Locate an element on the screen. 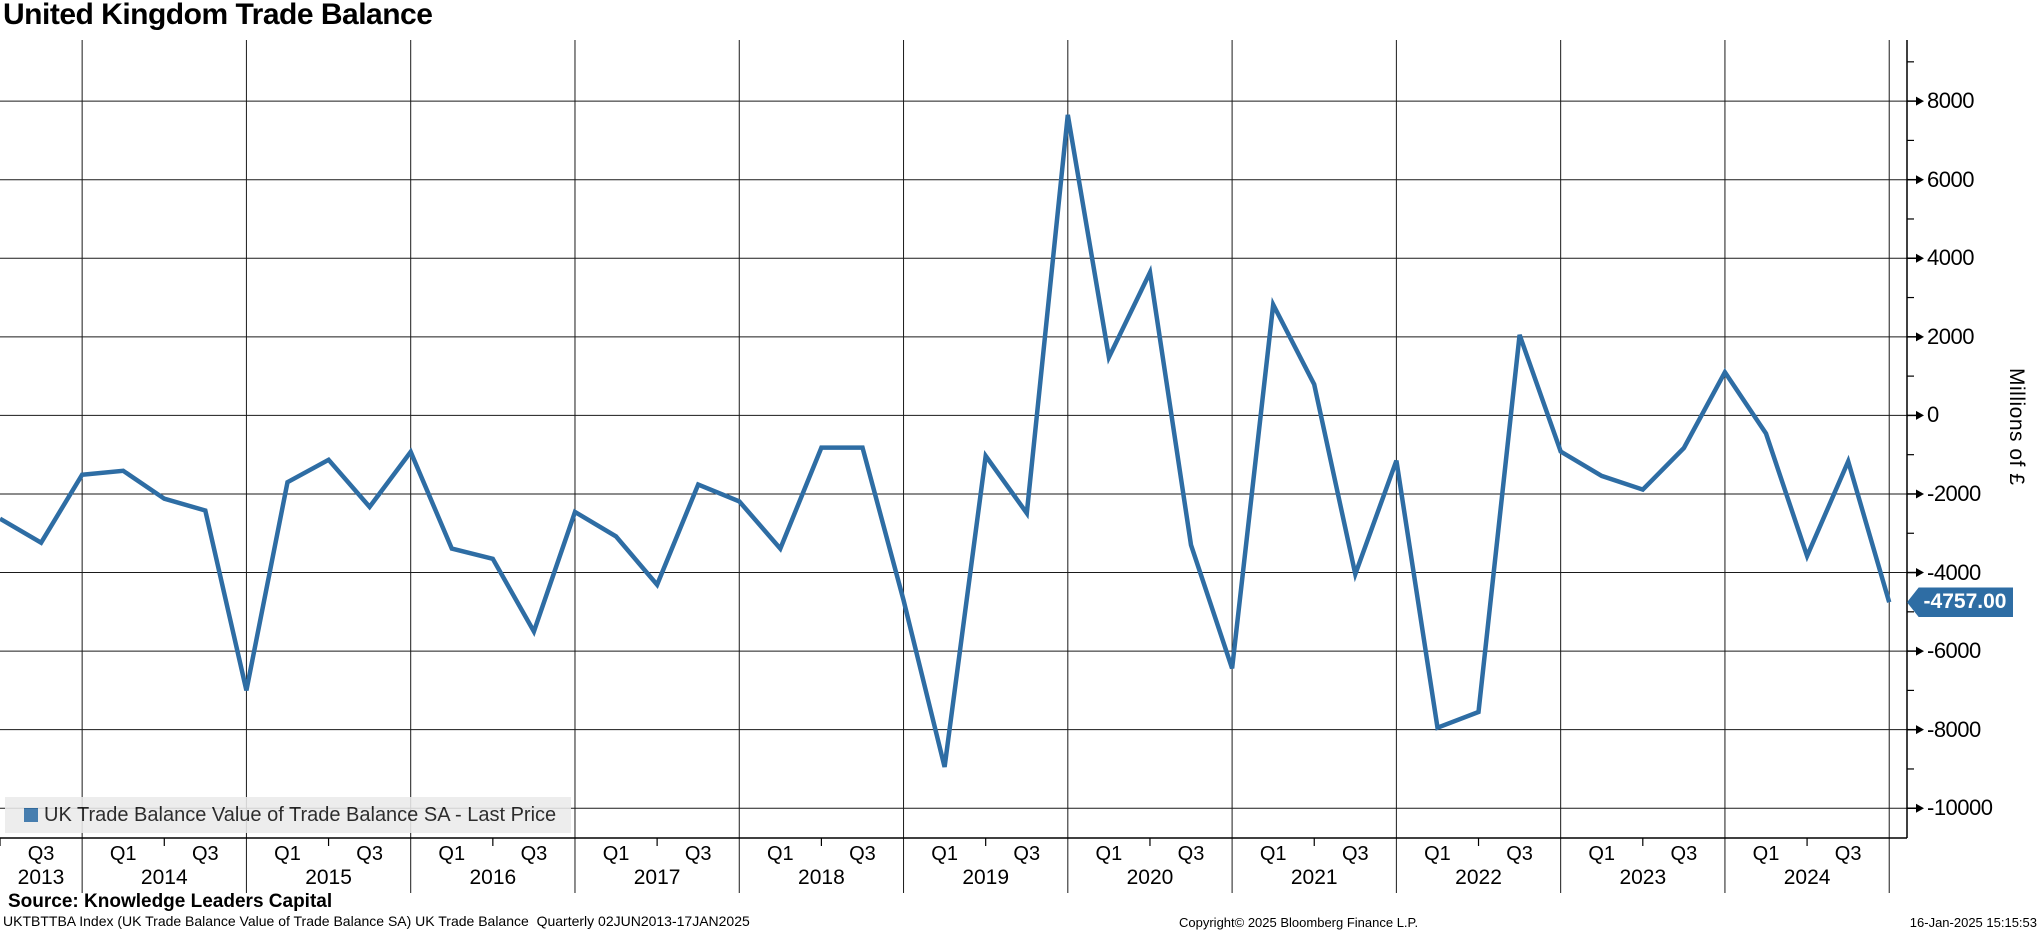 This screenshot has height=932, width=2041. x-axis-year-label: 2020 is located at coordinates (1150, 877).